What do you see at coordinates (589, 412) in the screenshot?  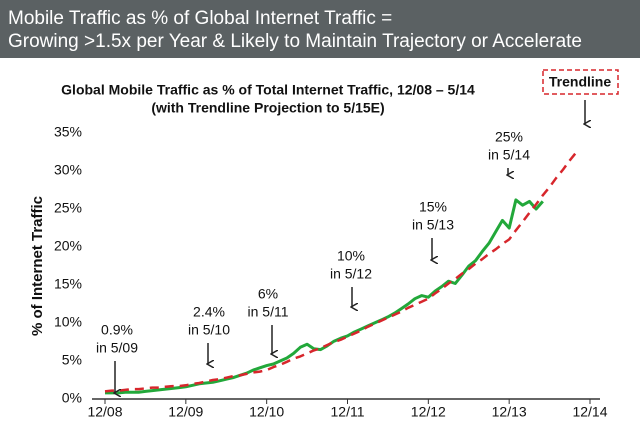 I see `x-tick-label: 12/14` at bounding box center [589, 412].